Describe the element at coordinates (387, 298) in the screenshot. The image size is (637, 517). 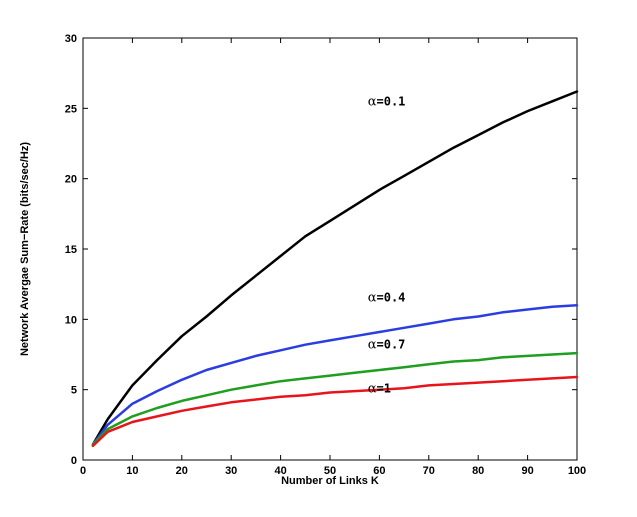
I see `series-annotation: α=0.4` at that location.